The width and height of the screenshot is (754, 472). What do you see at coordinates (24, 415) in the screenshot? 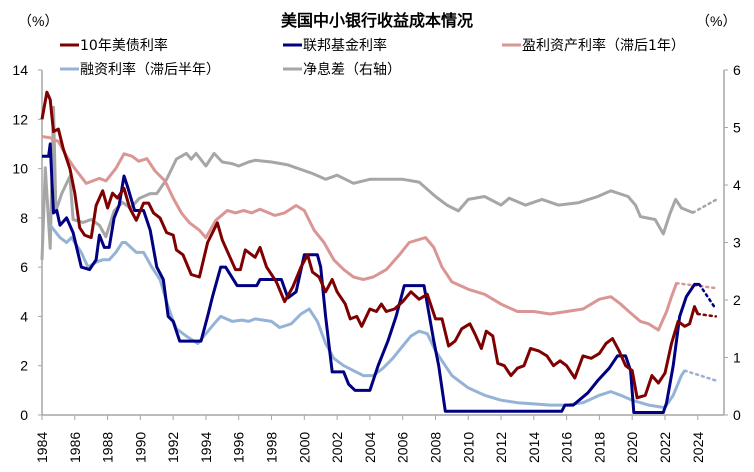
I see `left-tick-label: 0` at bounding box center [24, 415].